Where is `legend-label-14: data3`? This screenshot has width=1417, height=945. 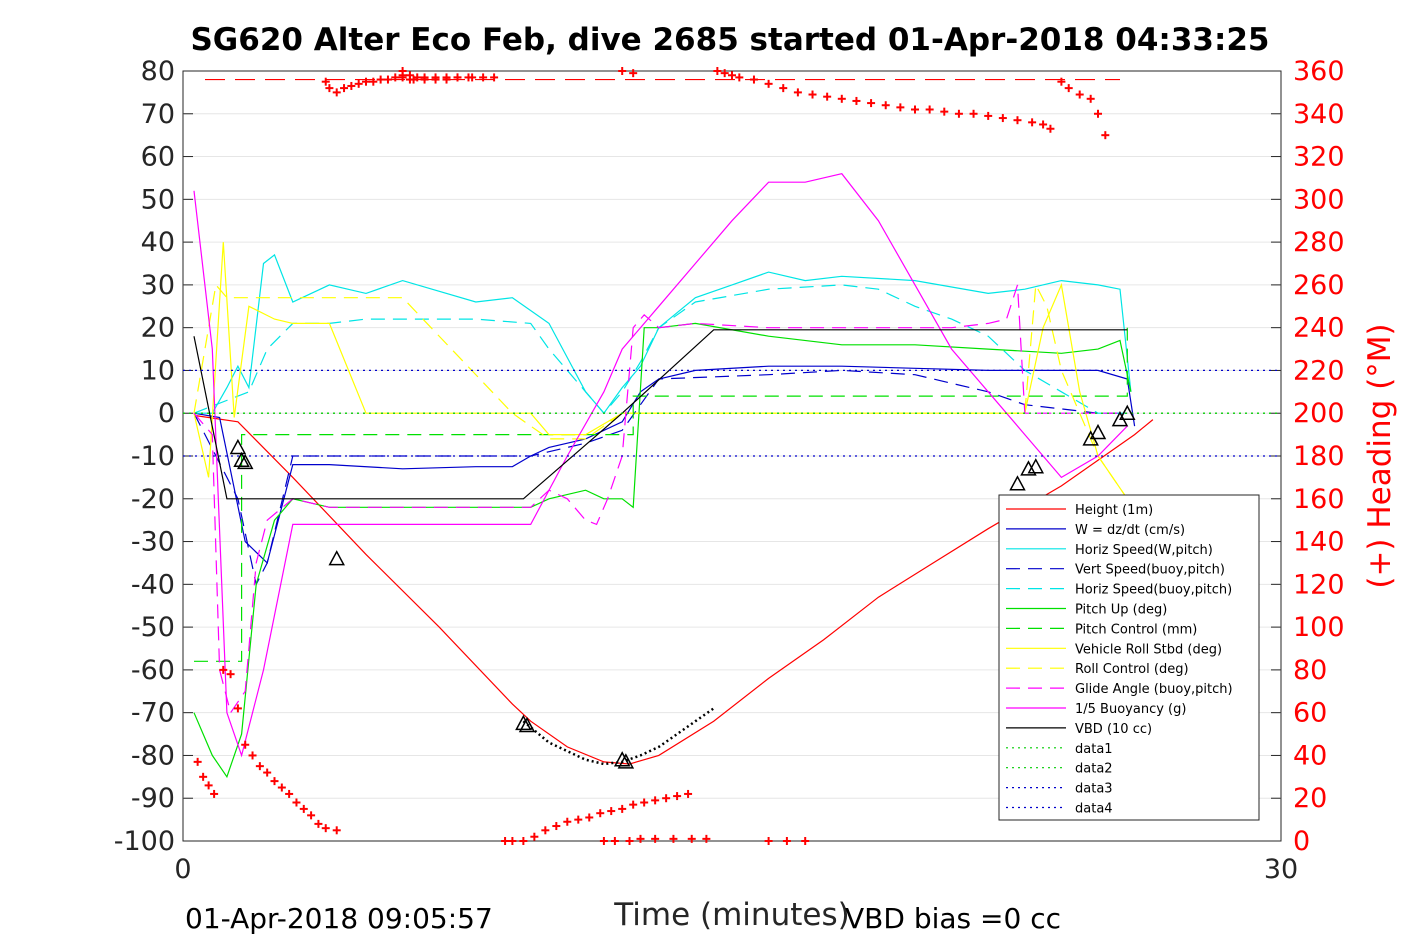
legend-label-14: data3 is located at coordinates (1094, 789).